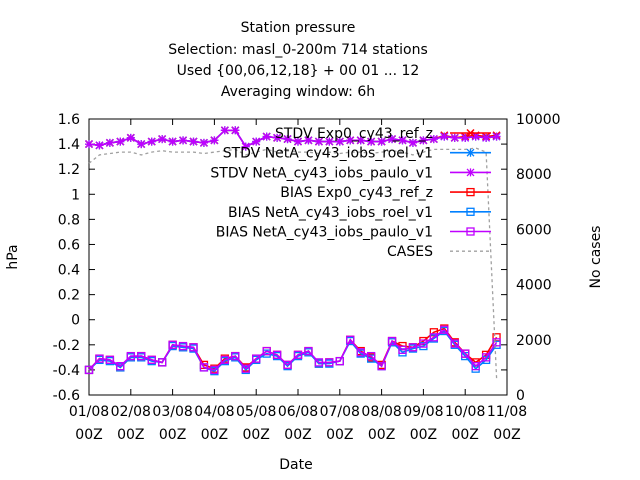  I want to click on legend-label: CASES, so click(410, 252).